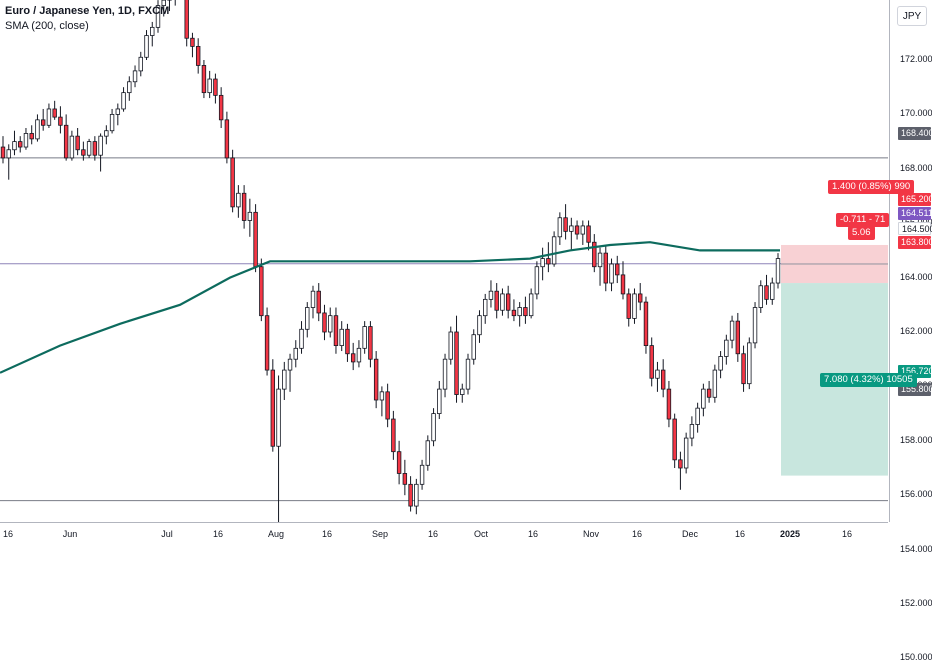 The image size is (932, 662). Describe the element at coordinates (87, 11) in the screenshot. I see `symbol-title: Euro / Japanese Yen, 1D, FXCM` at that location.